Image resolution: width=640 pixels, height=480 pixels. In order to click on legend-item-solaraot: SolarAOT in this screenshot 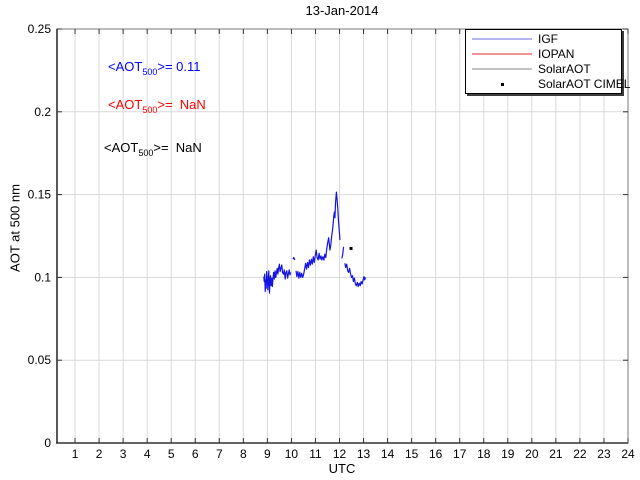, I will do `click(543, 69)`.